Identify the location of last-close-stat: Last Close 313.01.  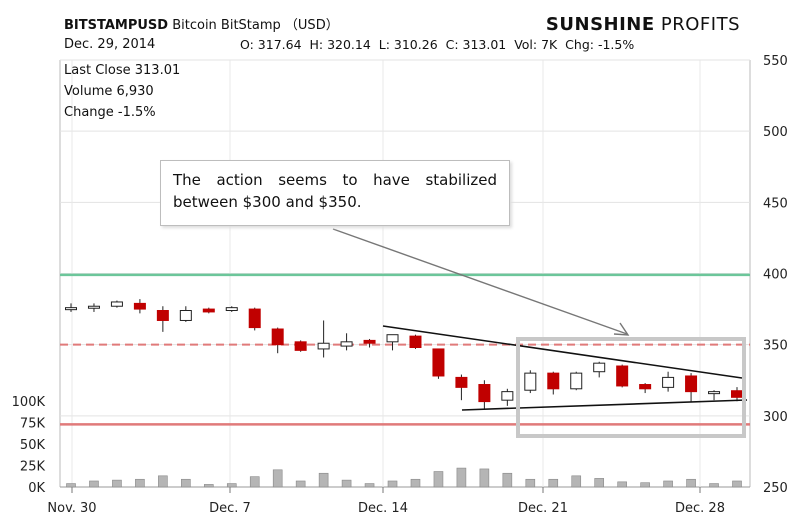
(122, 70).